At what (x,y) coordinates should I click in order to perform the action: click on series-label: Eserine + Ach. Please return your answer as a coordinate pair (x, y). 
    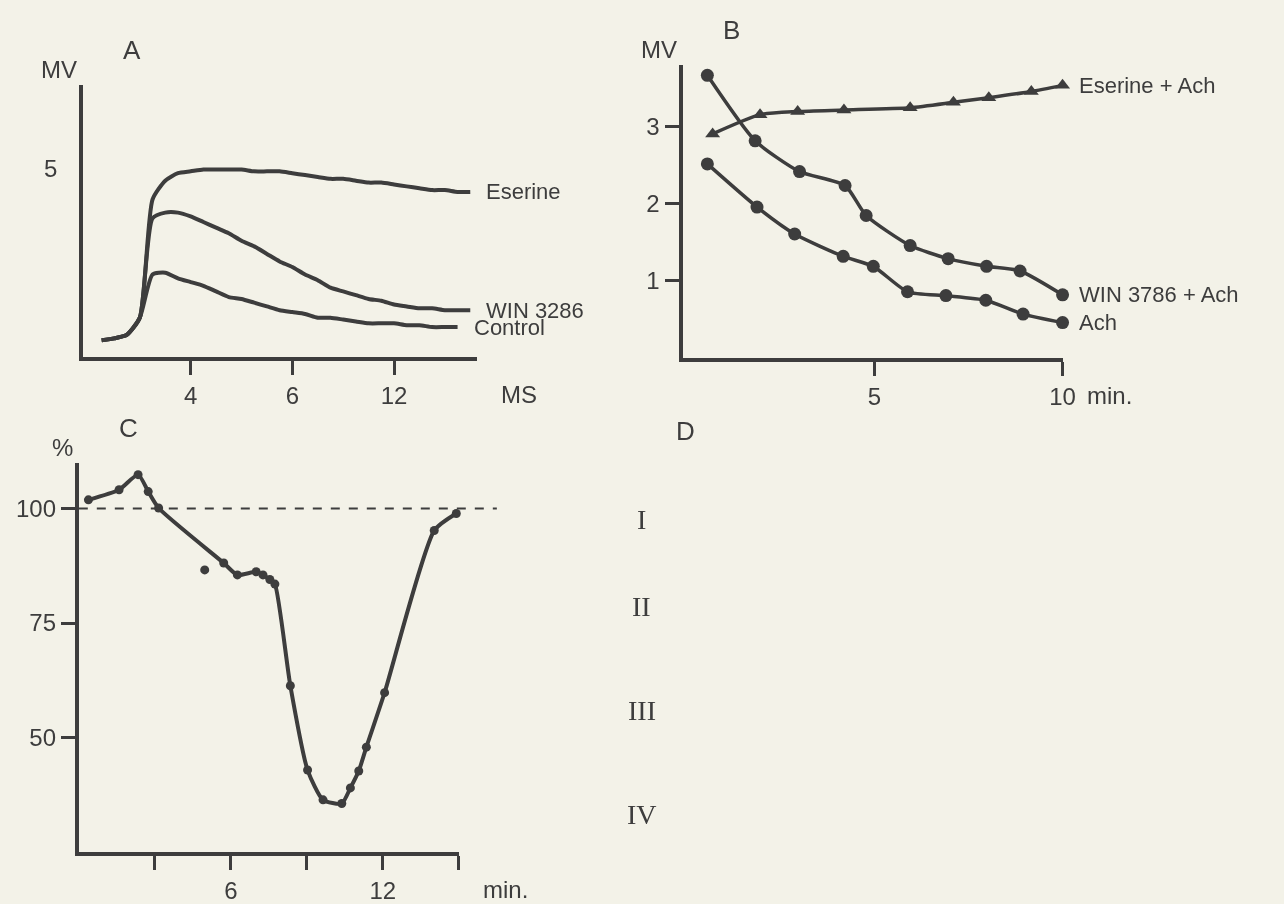
    Looking at the image, I should click on (1147, 85).